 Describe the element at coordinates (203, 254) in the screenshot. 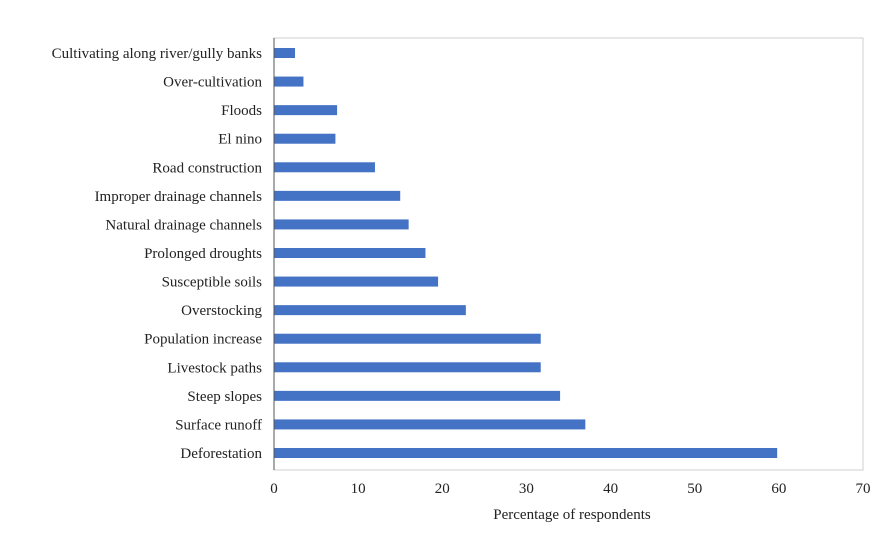

I see `category-label: Prolonged droughts` at that location.